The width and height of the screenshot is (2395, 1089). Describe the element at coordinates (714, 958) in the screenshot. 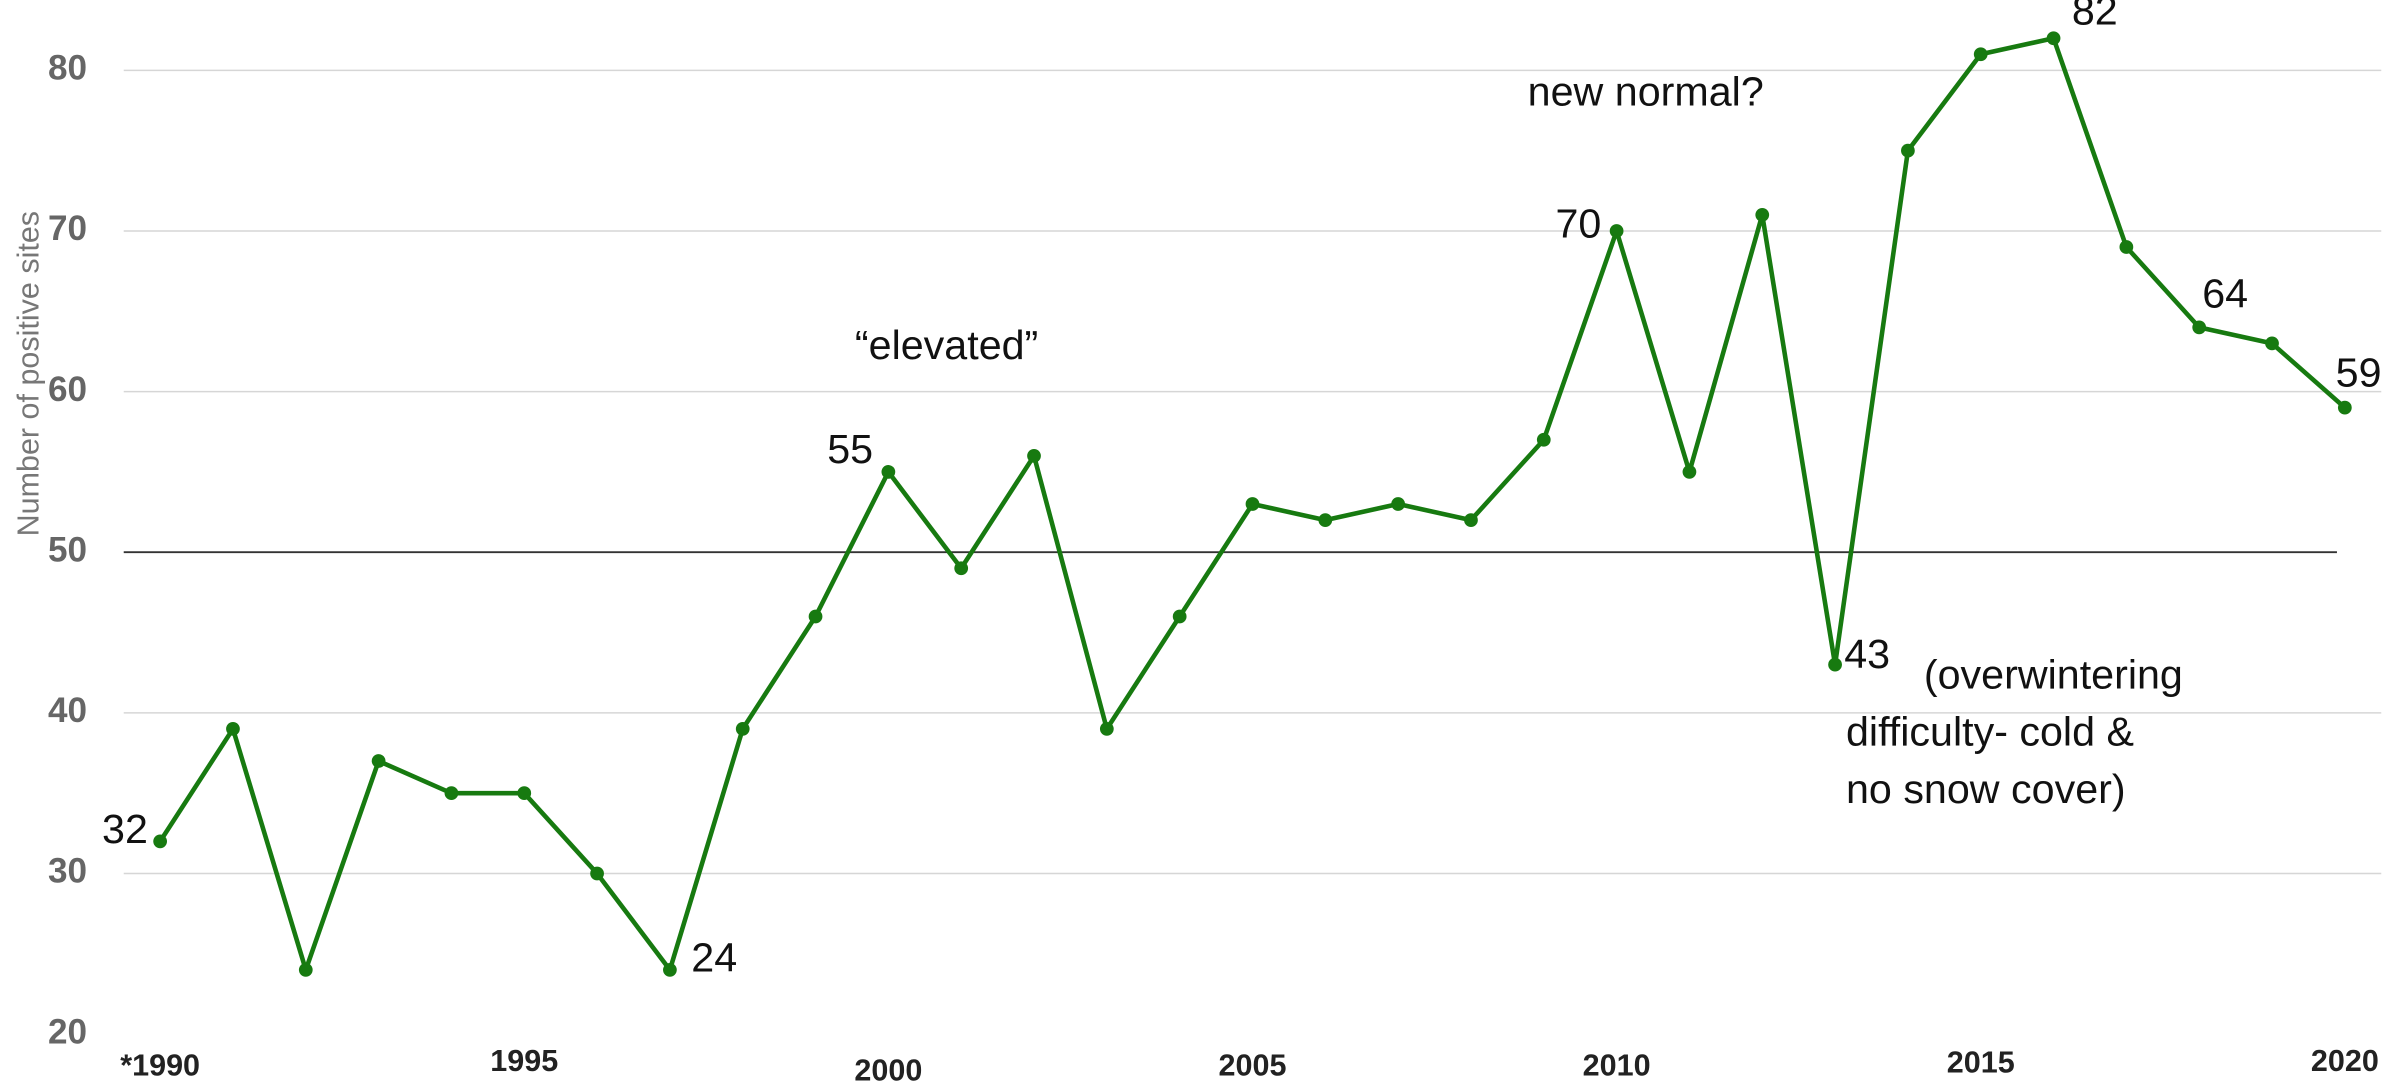

I see `data-label: 24` at that location.